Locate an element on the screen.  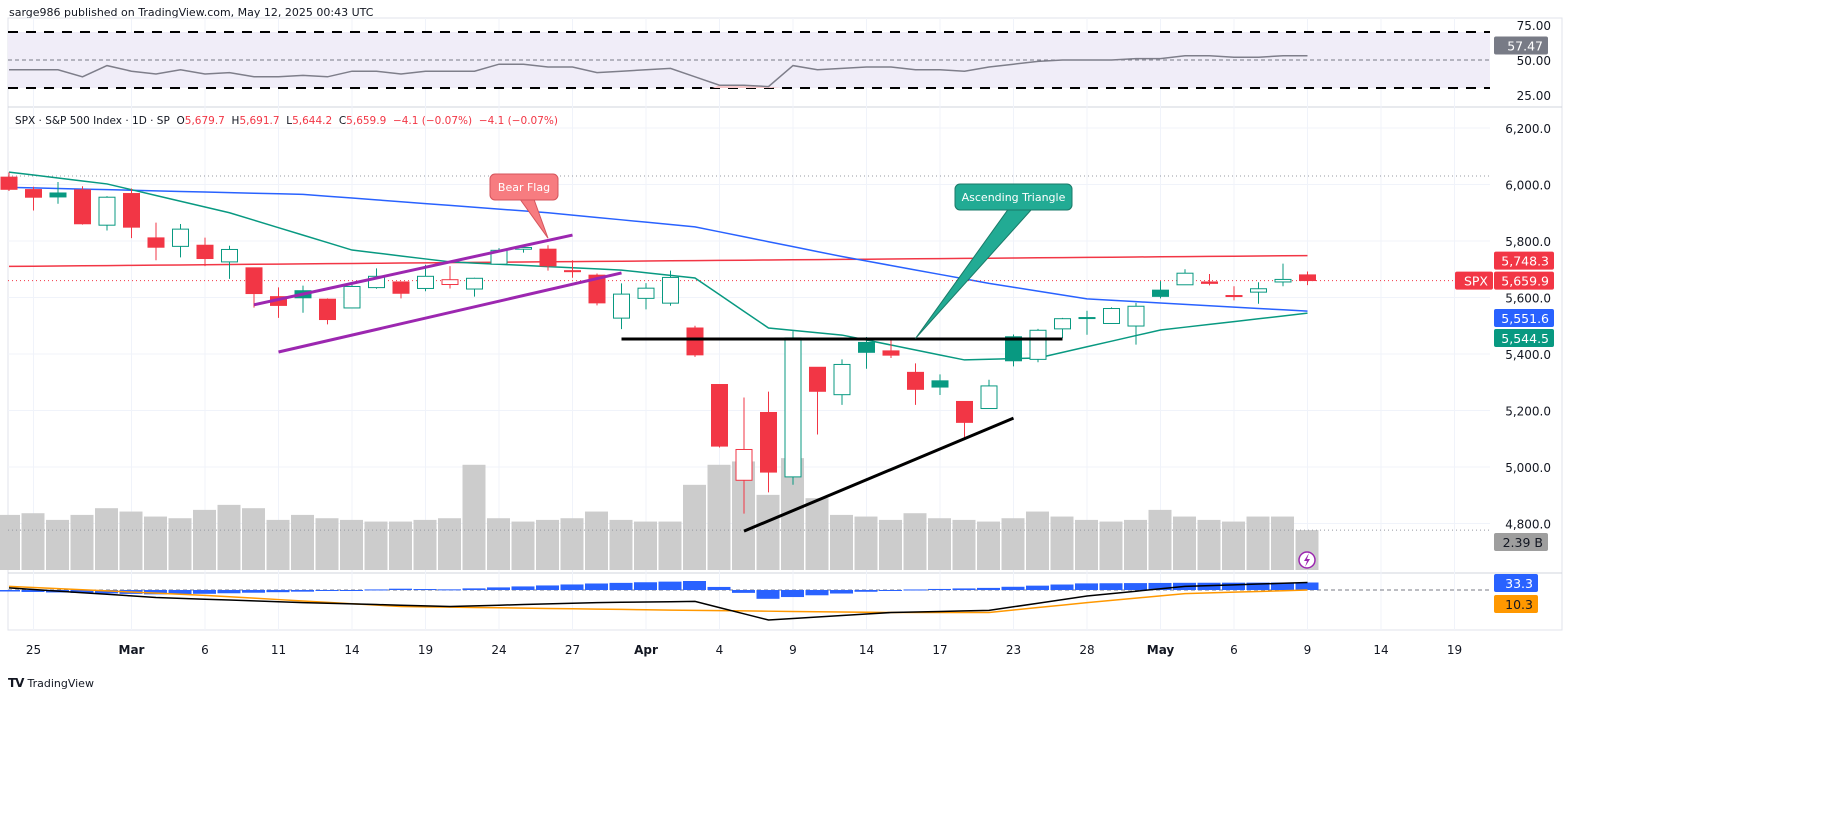
macd-hist-badge: 33.3 is located at coordinates (1519, 583).